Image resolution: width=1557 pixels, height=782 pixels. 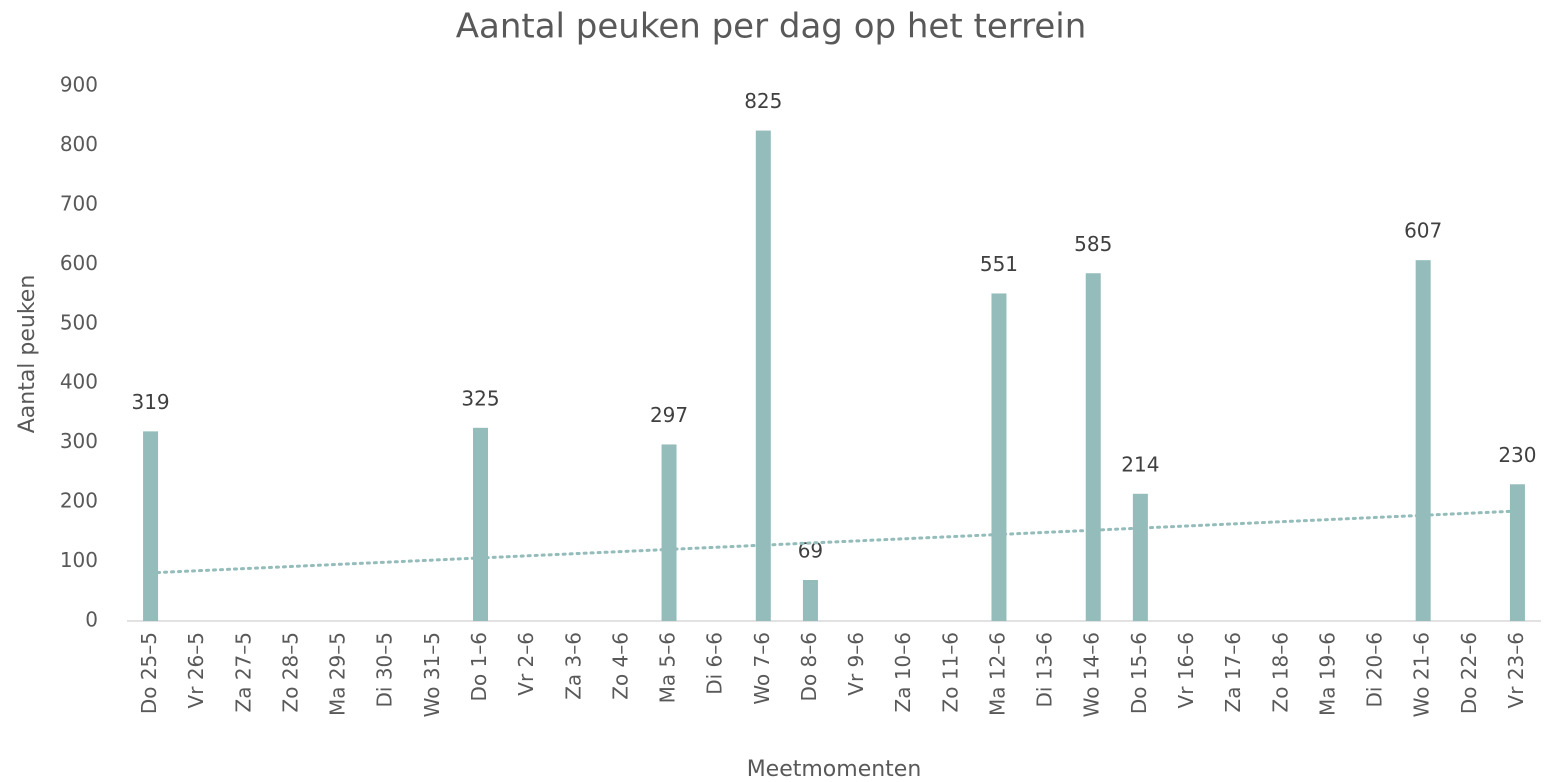 I want to click on x-tick-label: Zo 18–6, so click(x=1280, y=672).